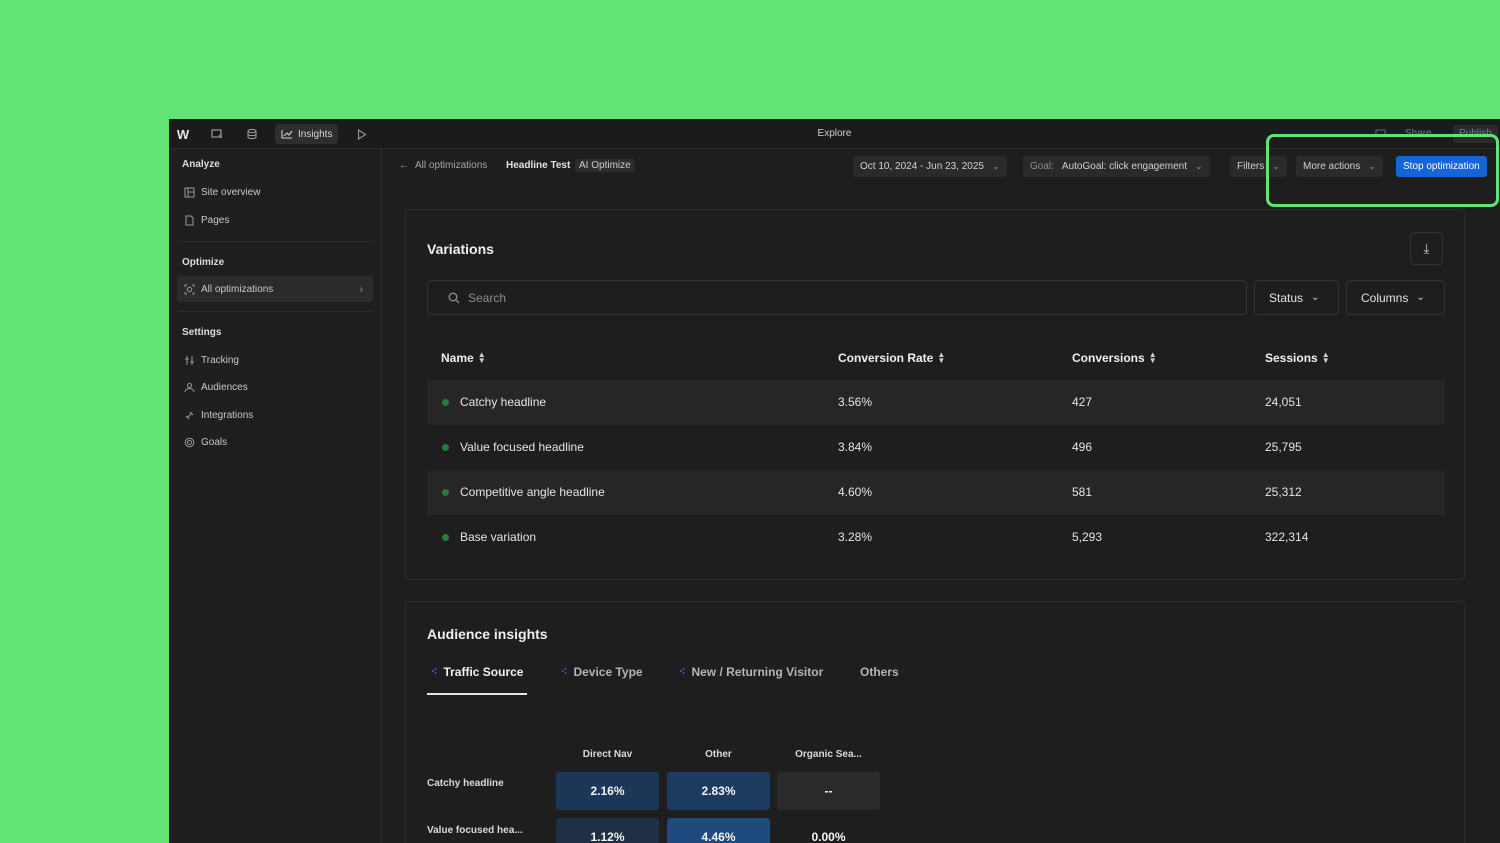 Image resolution: width=1500 pixels, height=843 pixels. Describe the element at coordinates (498, 537) in the screenshot. I see `variation-name: Base variation` at that location.